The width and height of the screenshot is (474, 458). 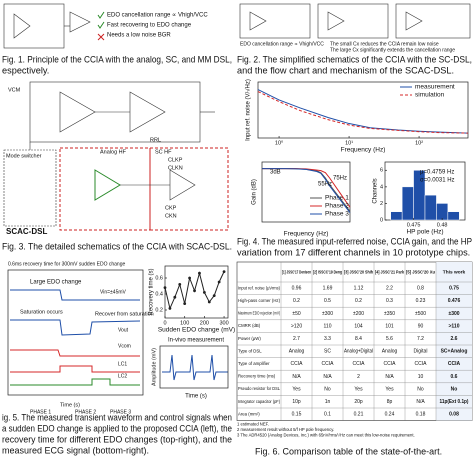 I want to click on table-cell: 10p, so click(x=296, y=402).